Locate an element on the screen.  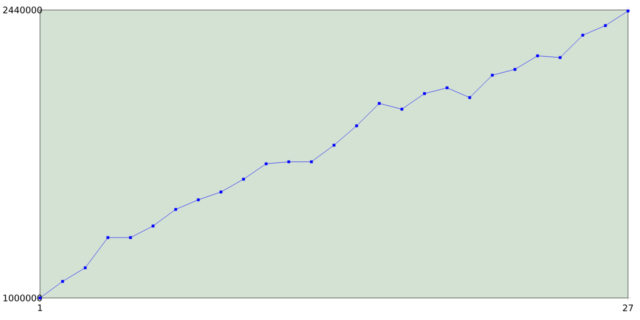
y-tick-label: 2440000 is located at coordinates (22, 10).